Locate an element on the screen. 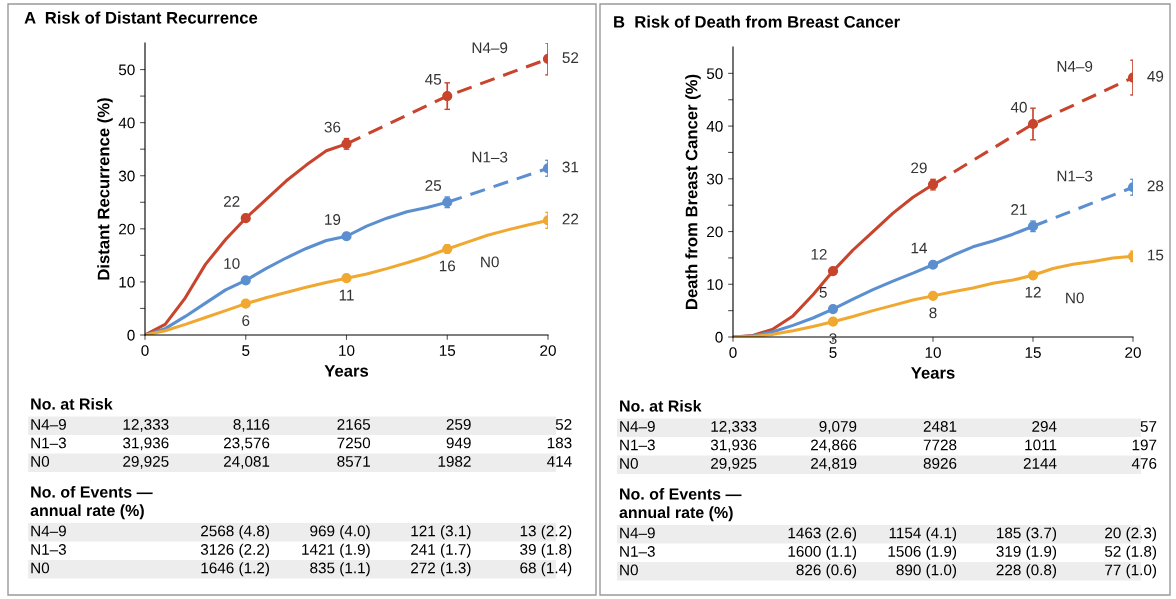  x-tick-label: 5 is located at coordinates (246, 350).